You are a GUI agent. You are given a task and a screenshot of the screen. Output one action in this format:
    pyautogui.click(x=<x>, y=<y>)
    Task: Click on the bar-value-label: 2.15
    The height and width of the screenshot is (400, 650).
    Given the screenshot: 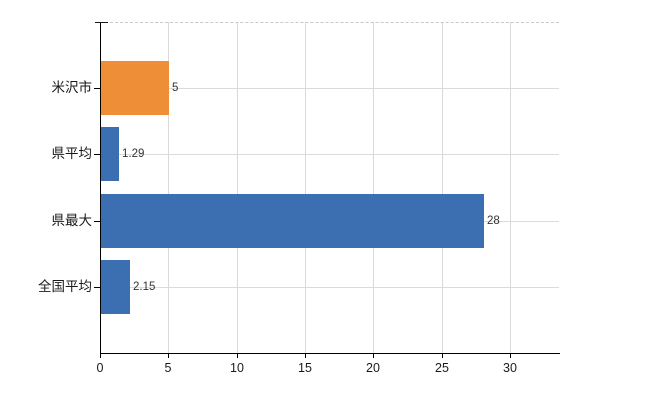 What is the action you would take?
    pyautogui.click(x=144, y=287)
    